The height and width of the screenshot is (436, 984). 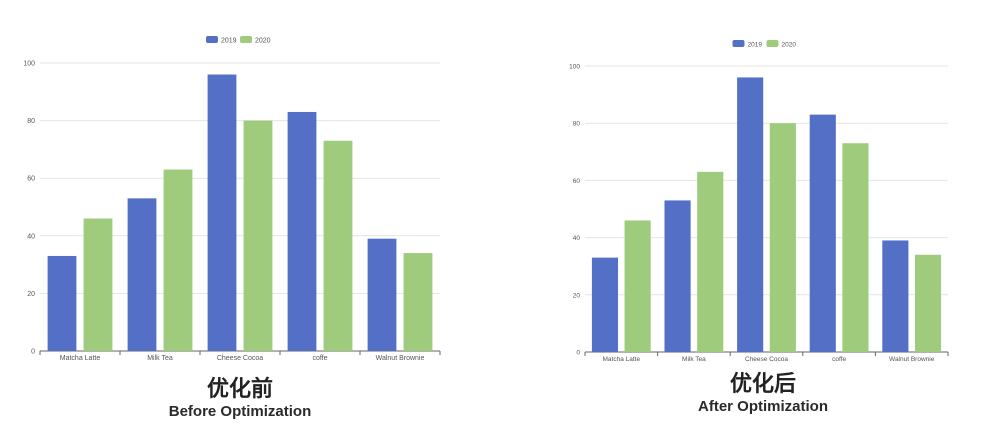 I want to click on caption-before-en: Before Optimization, so click(x=240, y=411).